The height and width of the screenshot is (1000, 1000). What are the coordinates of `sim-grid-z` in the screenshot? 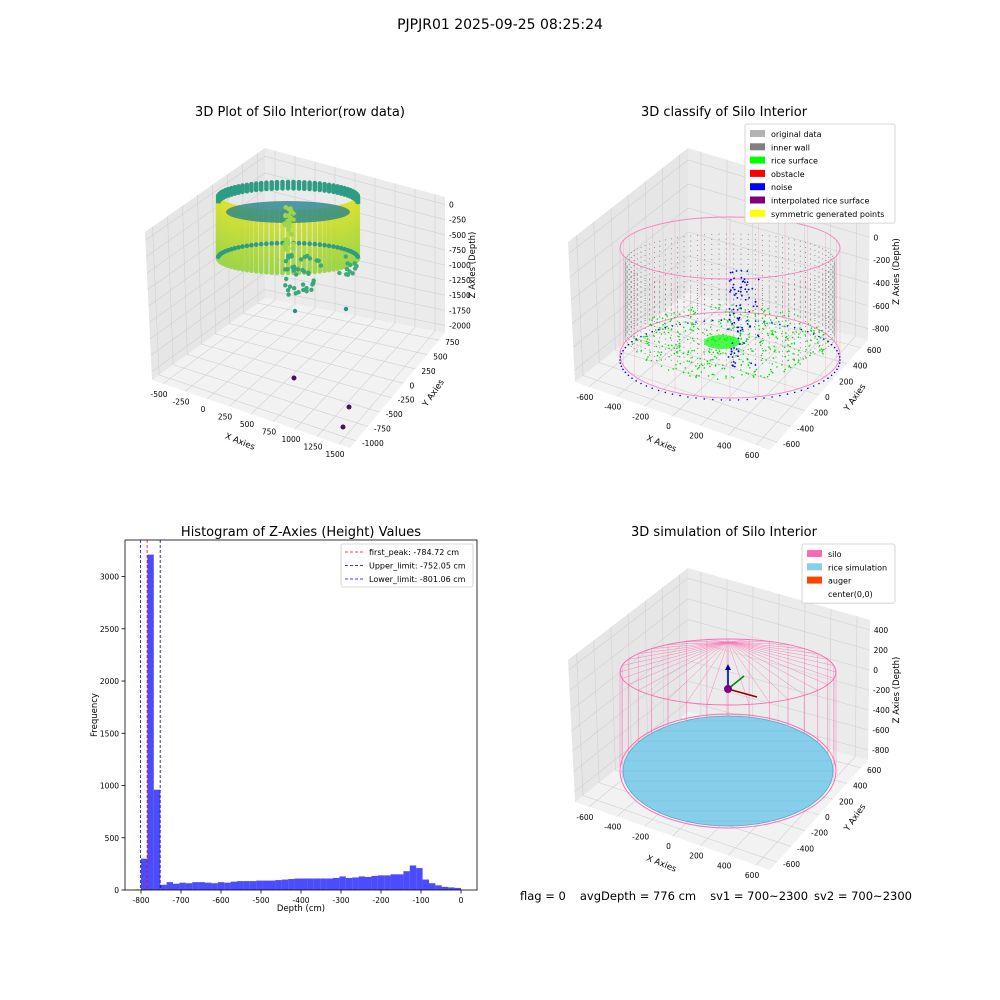 It's located at (719, 644).